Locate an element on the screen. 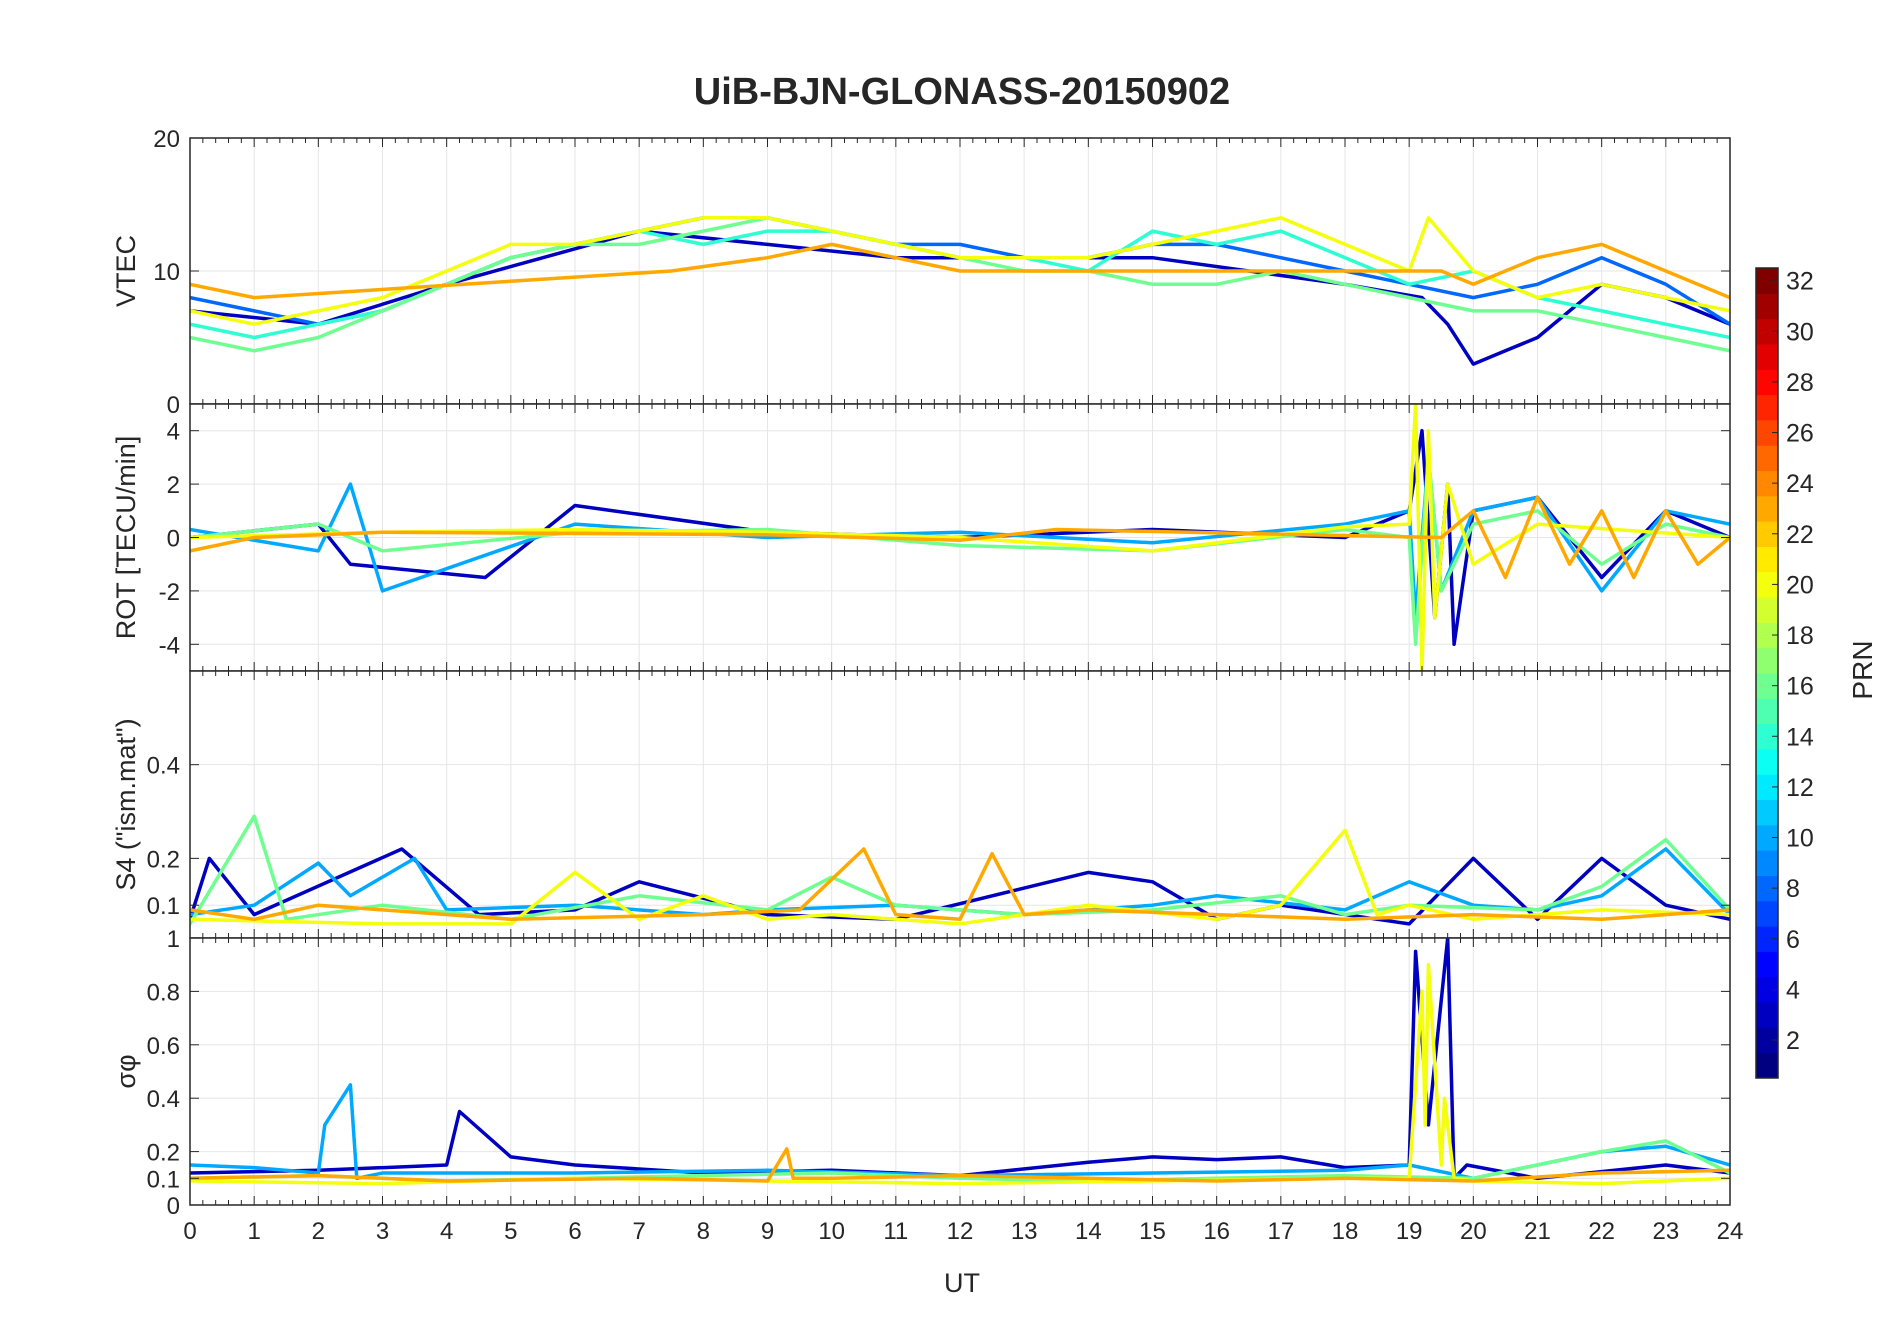 The height and width of the screenshot is (1330, 1902). x-tick-label: 20 is located at coordinates (1473, 1231).